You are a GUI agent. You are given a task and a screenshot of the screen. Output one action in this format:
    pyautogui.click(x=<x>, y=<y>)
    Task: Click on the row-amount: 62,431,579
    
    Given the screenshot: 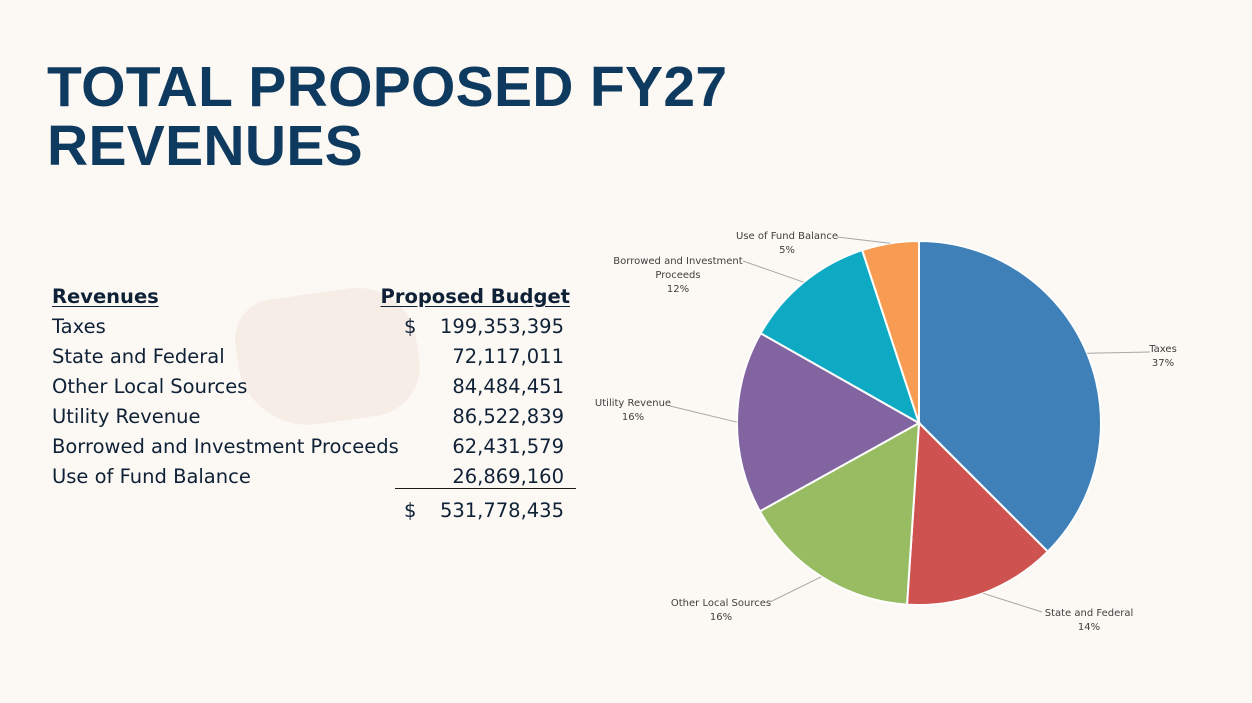 What is the action you would take?
    pyautogui.click(x=508, y=446)
    